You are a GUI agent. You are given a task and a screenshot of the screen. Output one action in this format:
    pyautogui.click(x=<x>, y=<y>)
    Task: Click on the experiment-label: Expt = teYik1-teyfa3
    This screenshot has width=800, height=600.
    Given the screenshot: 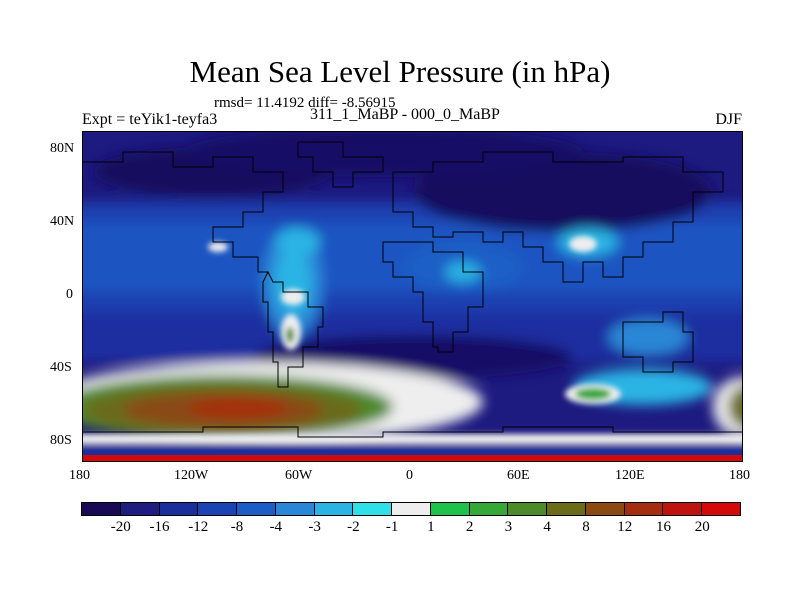 What is the action you would take?
    pyautogui.click(x=150, y=119)
    